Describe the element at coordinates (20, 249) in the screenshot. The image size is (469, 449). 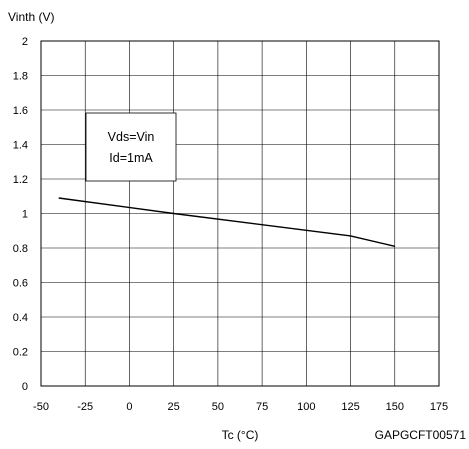
I see `y-tick-label: 0.8` at that location.